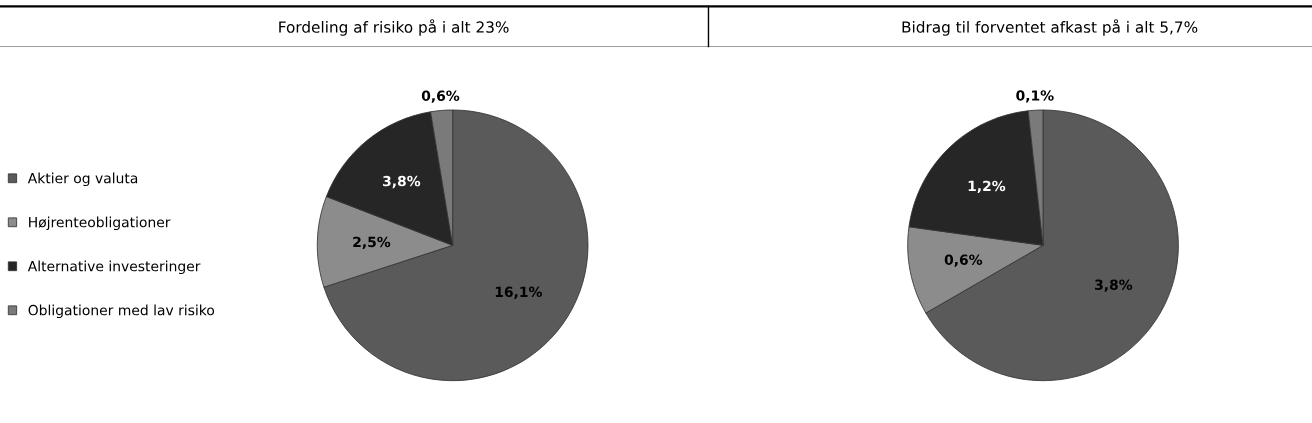 The width and height of the screenshot is (1312, 423). What do you see at coordinates (372, 242) in the screenshot?
I see `data-label: 2,5%` at bounding box center [372, 242].